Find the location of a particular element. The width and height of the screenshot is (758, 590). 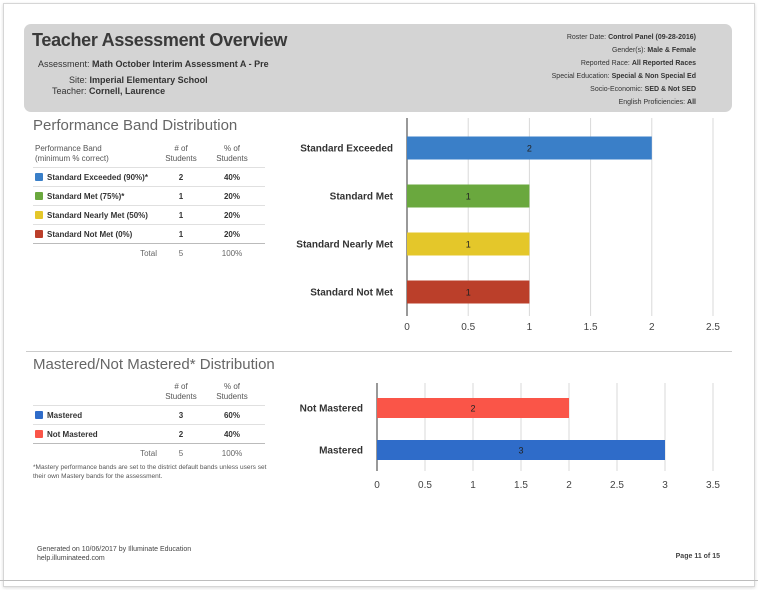

band-label: Standard Exceeded (90%)* is located at coordinates (98, 177).